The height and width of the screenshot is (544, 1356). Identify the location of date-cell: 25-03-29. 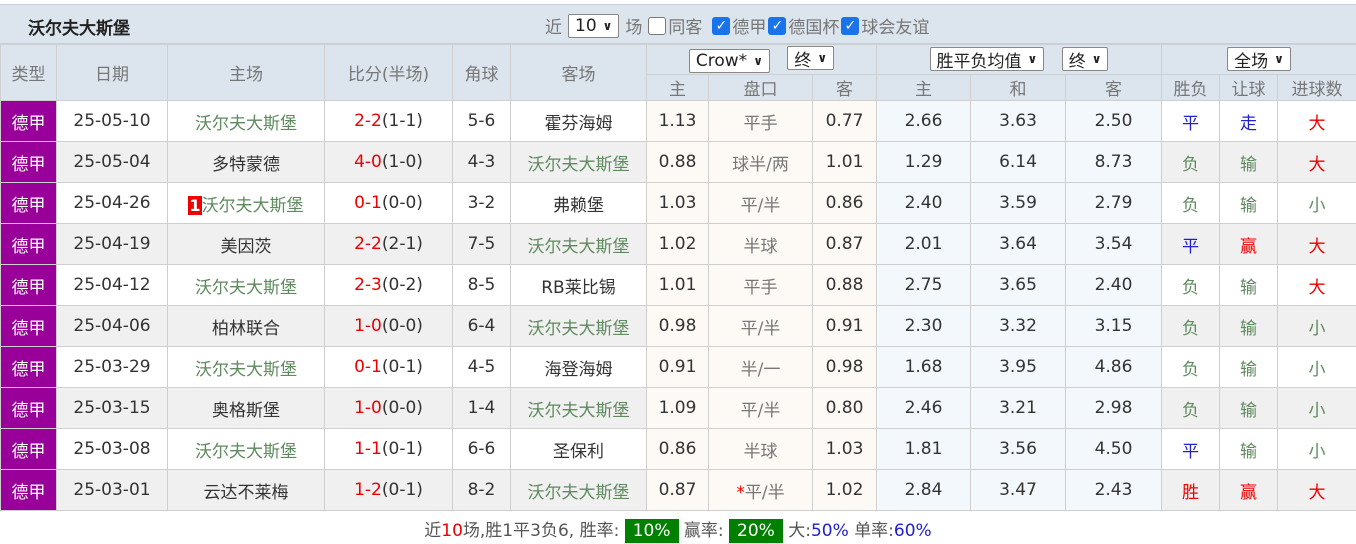
(112, 367).